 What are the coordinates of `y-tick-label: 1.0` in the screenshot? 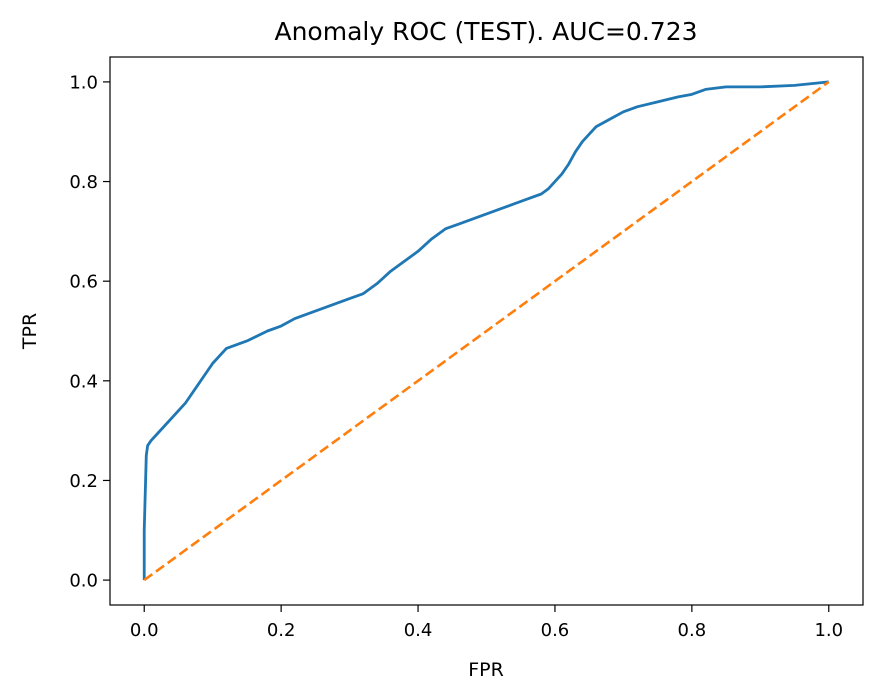 It's located at (83, 82).